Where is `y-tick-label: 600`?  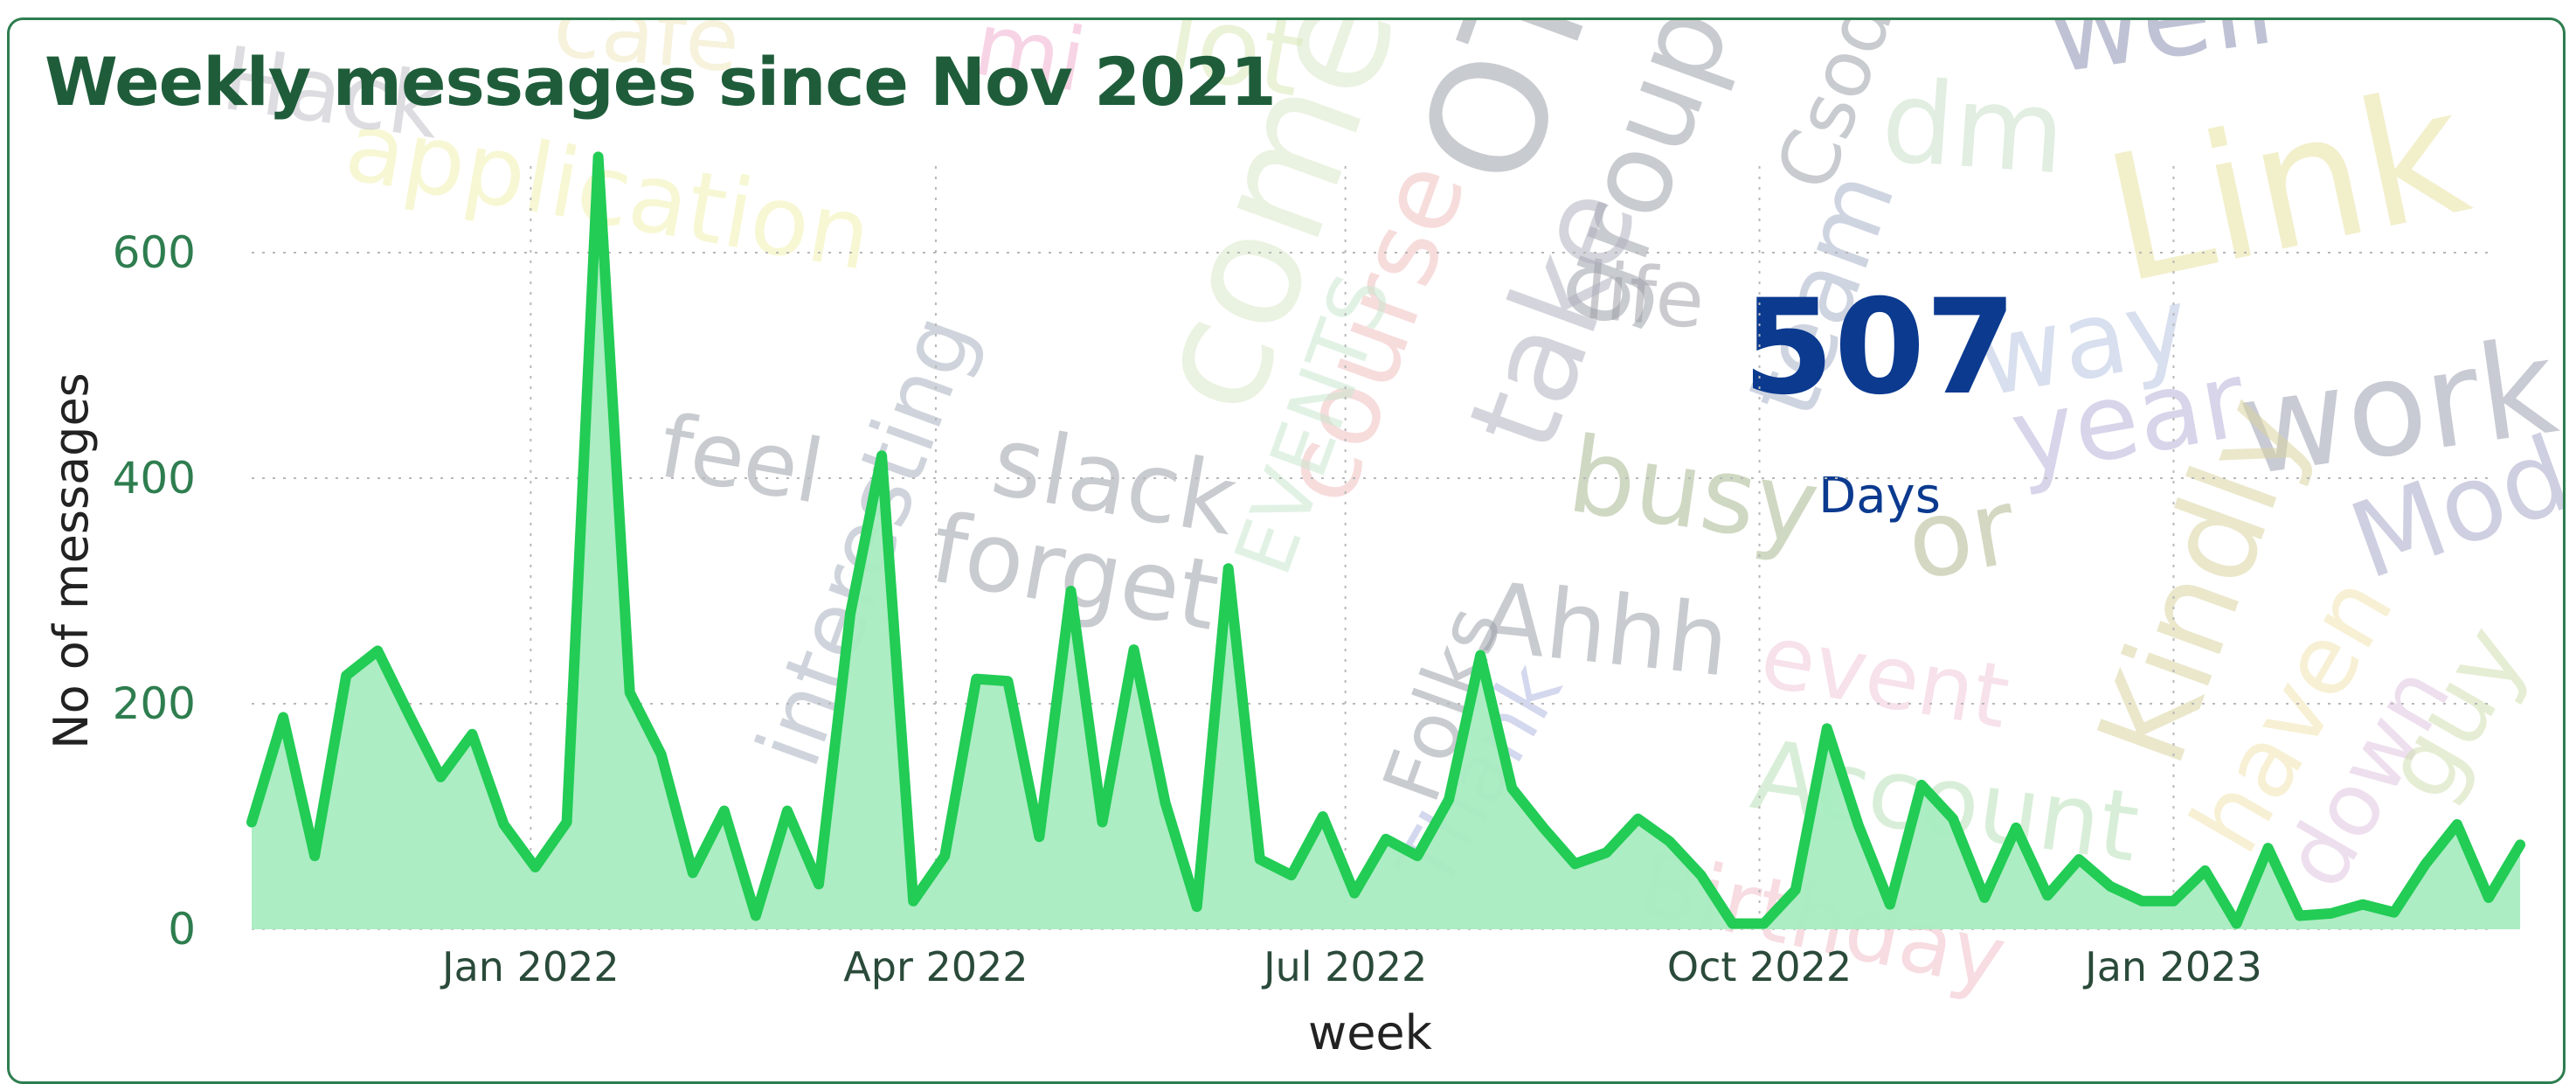 y-tick-label: 600 is located at coordinates (154, 252).